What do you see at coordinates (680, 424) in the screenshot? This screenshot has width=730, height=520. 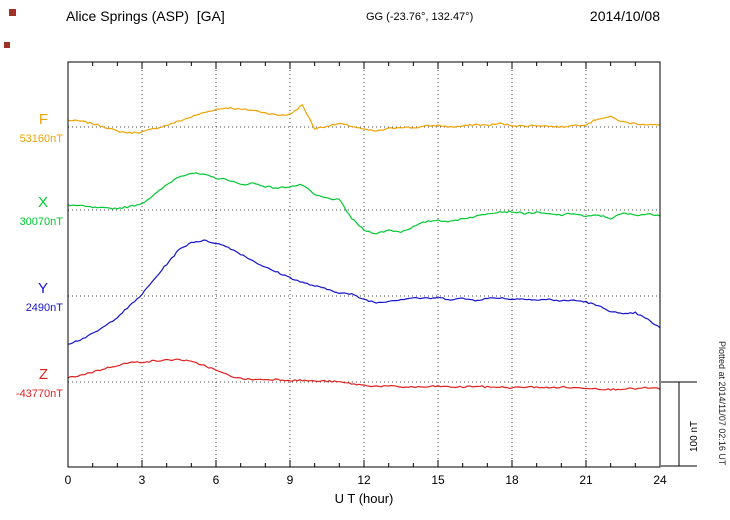 I see `scale-bar: 100 nT` at bounding box center [680, 424].